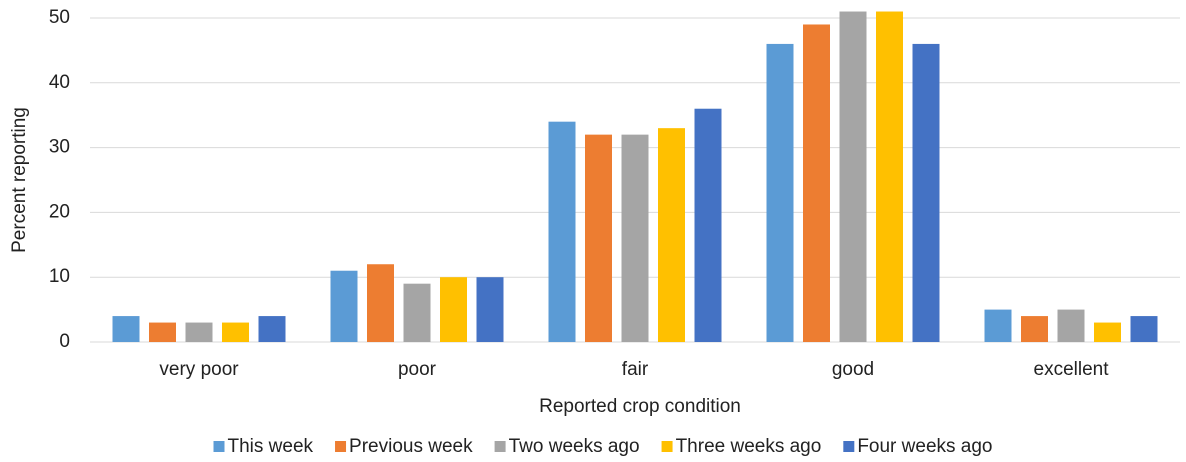 Image resolution: width=1186 pixels, height=462 pixels. I want to click on y-tick-label: 0, so click(64, 341).